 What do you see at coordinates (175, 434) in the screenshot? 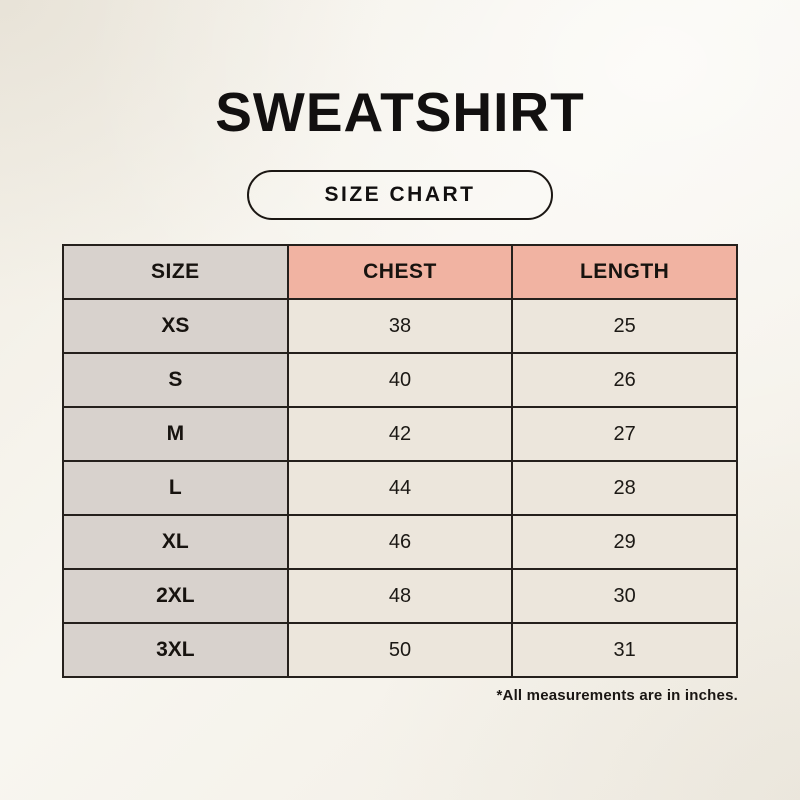
I see `size-cell: M` at bounding box center [175, 434].